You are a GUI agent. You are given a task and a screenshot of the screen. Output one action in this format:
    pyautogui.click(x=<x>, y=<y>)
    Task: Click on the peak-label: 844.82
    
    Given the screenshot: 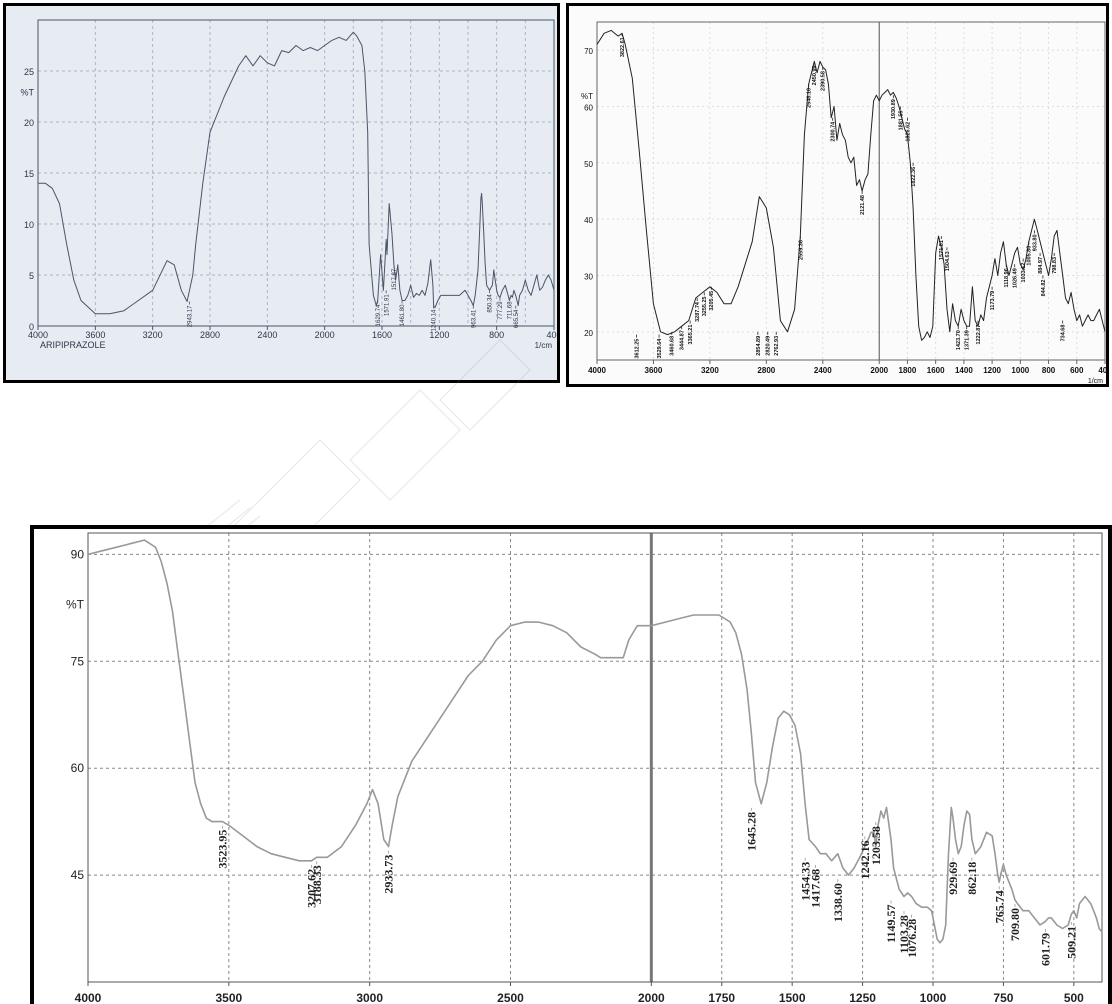 What is the action you would take?
    pyautogui.click(x=1044, y=288)
    